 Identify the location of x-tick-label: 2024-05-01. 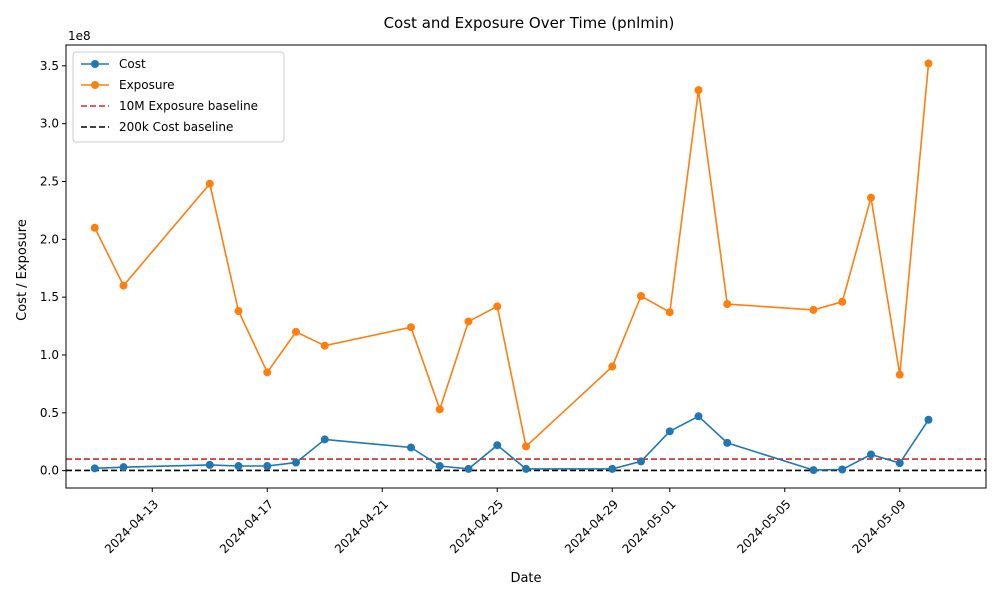
(648, 526).